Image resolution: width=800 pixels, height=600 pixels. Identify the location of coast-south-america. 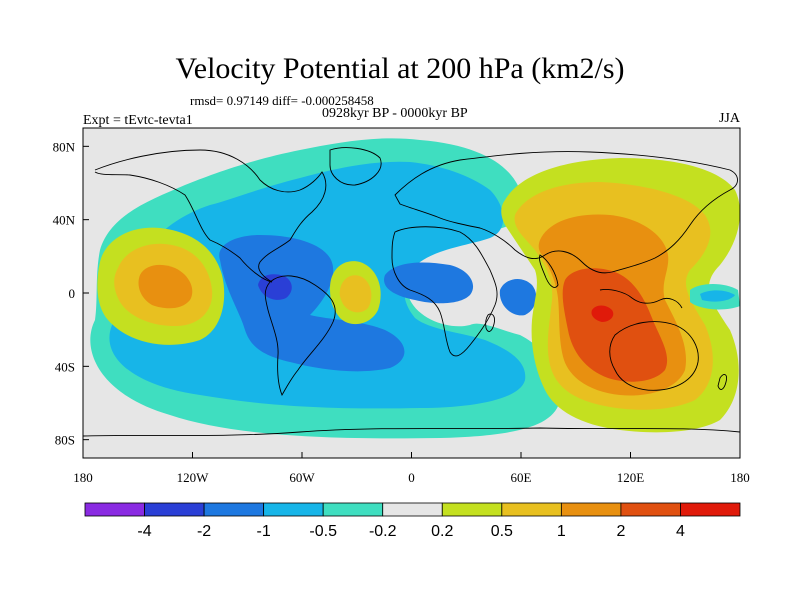
(300, 336).